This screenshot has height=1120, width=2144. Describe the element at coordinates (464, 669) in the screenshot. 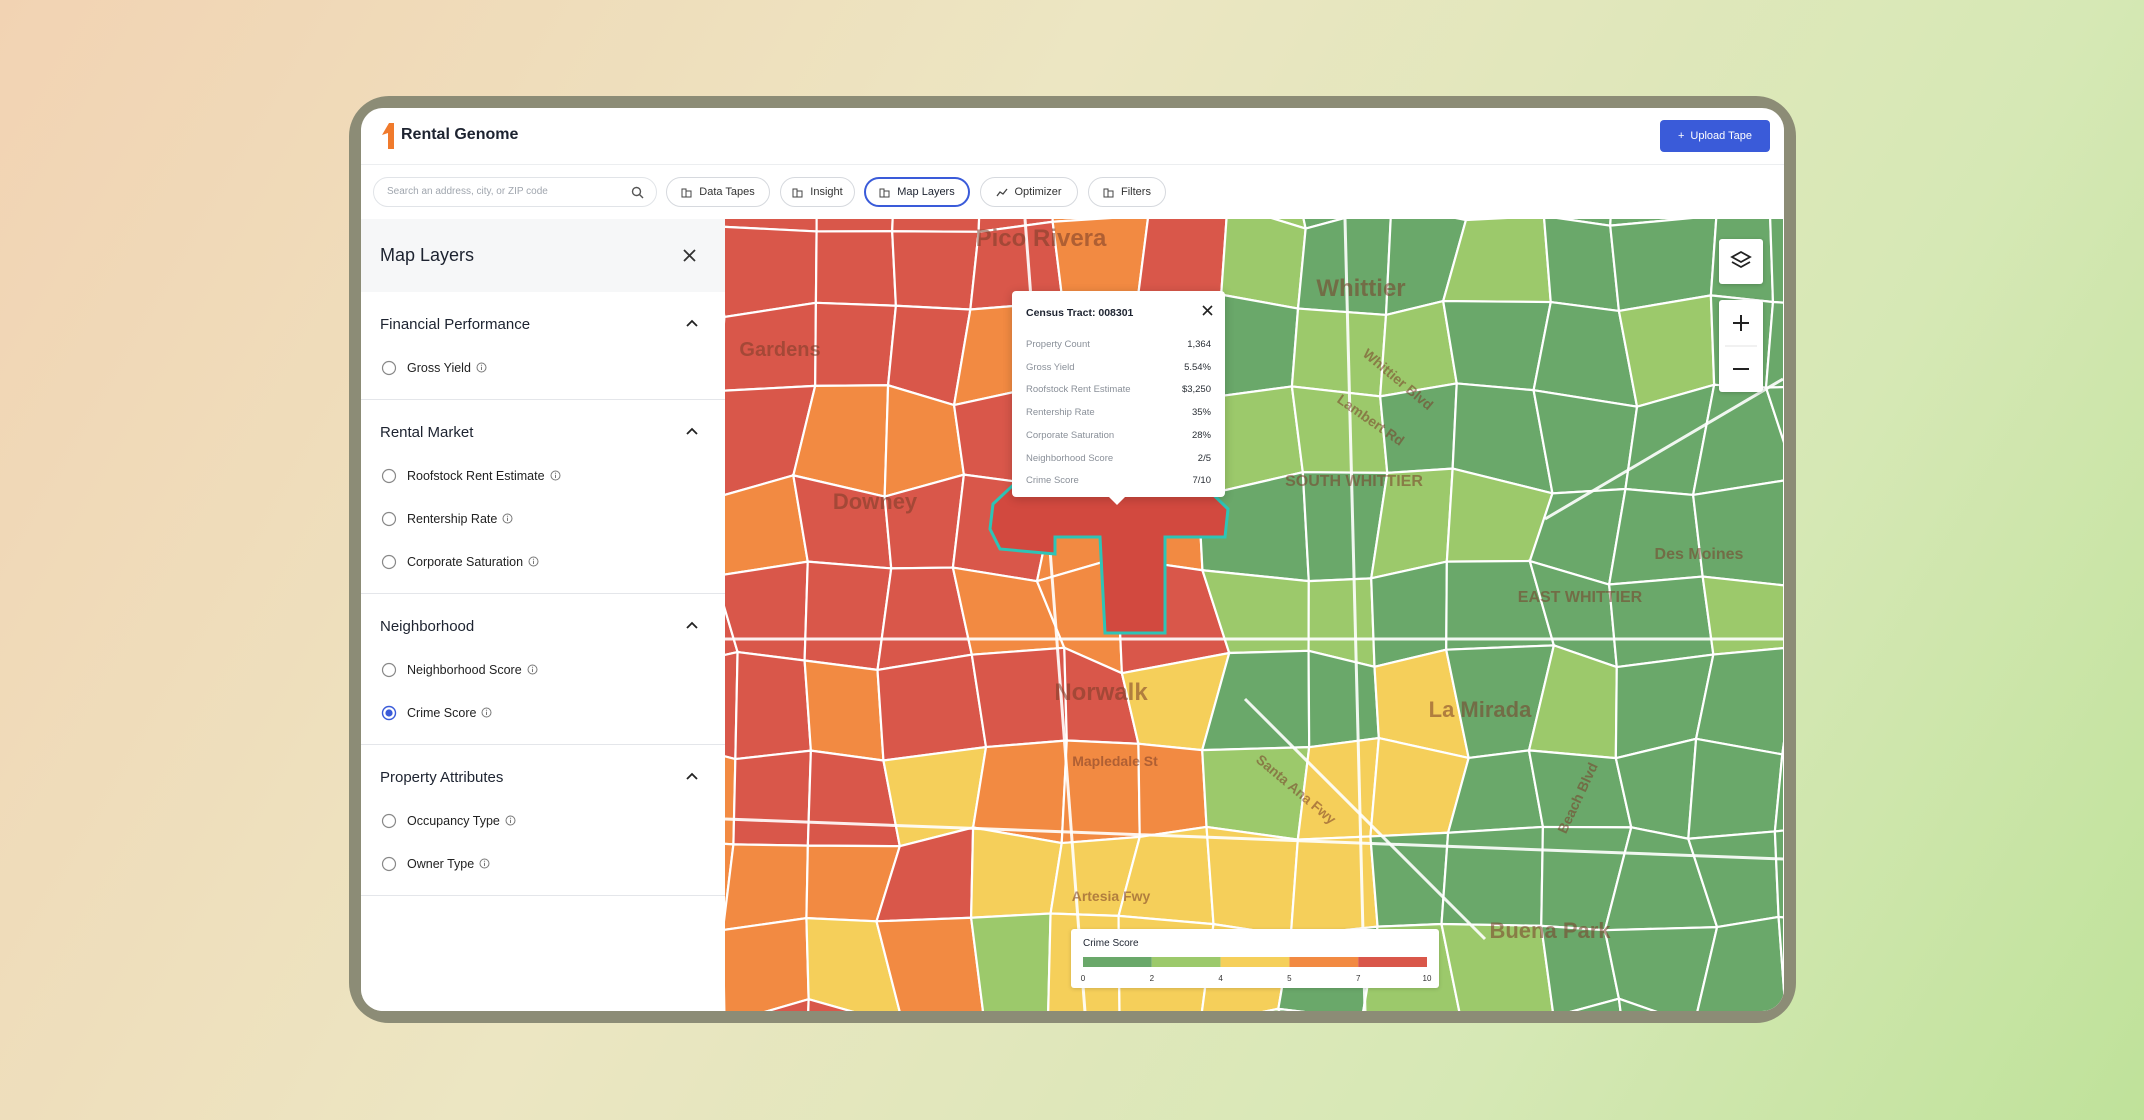

I see `option-label: Neighborhood Score` at that location.